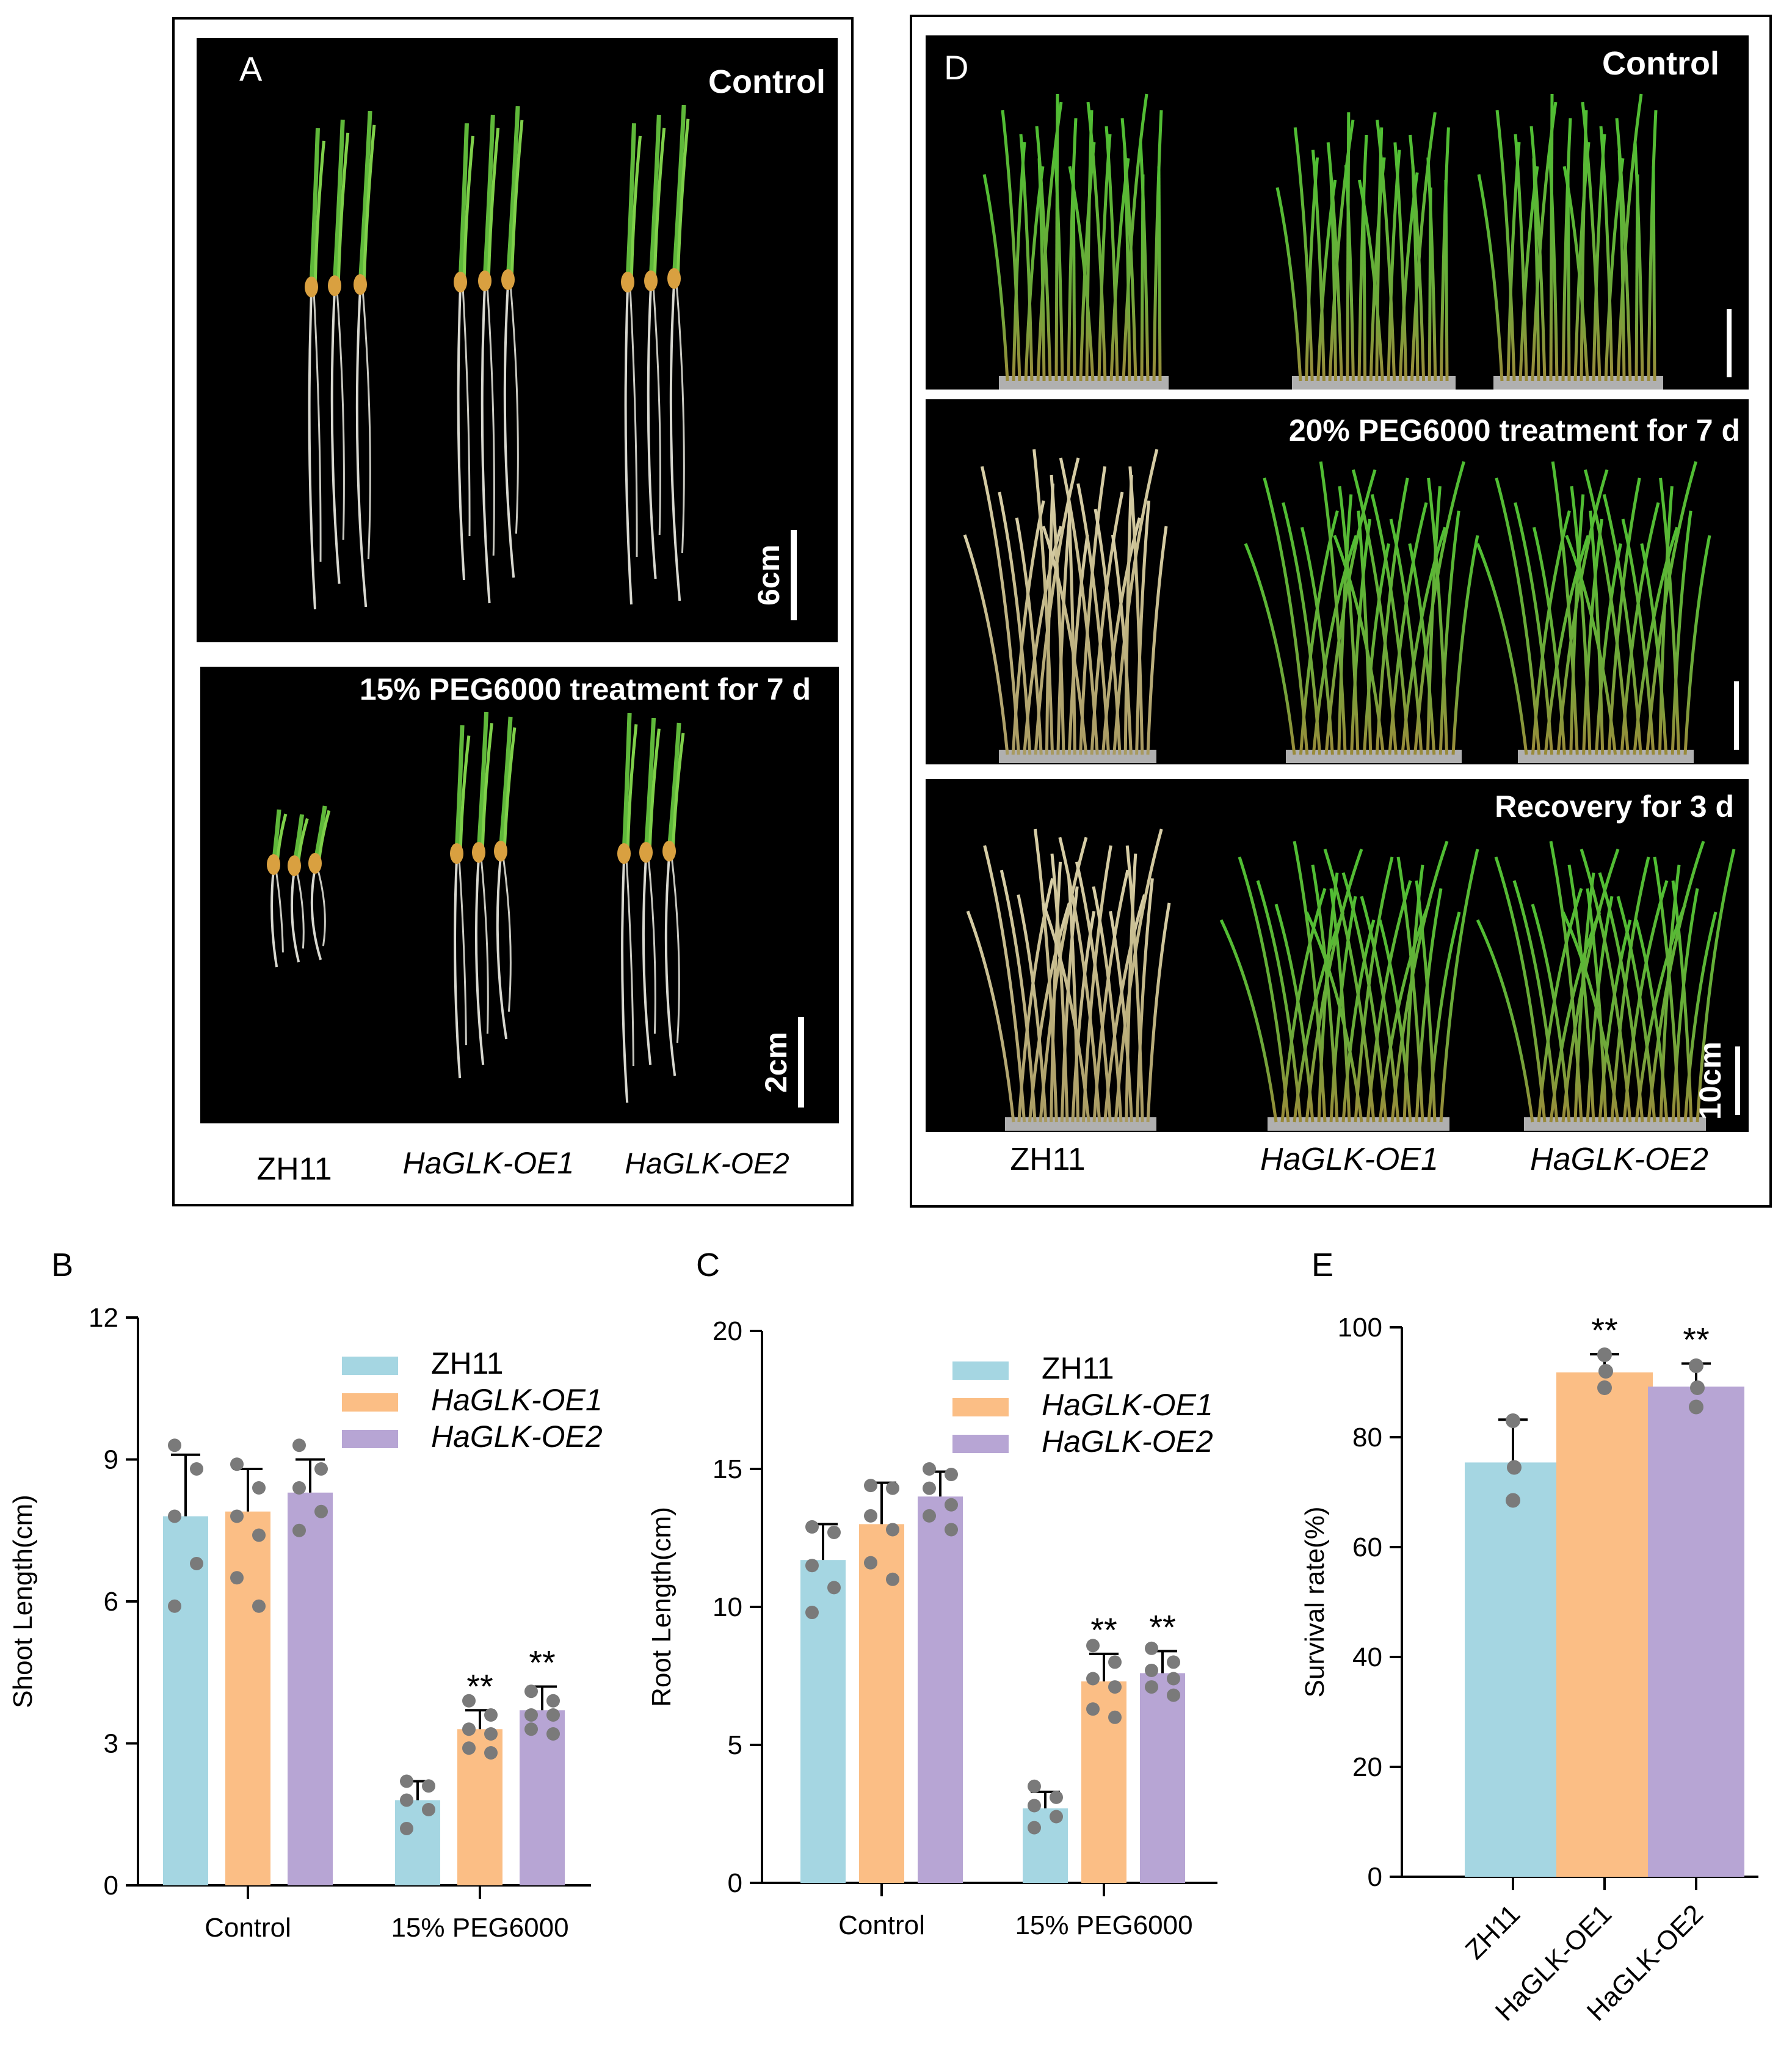 The width and height of the screenshot is (1792, 2052). I want to click on panel-a-control-seedling-7-seed, so click(651, 280).